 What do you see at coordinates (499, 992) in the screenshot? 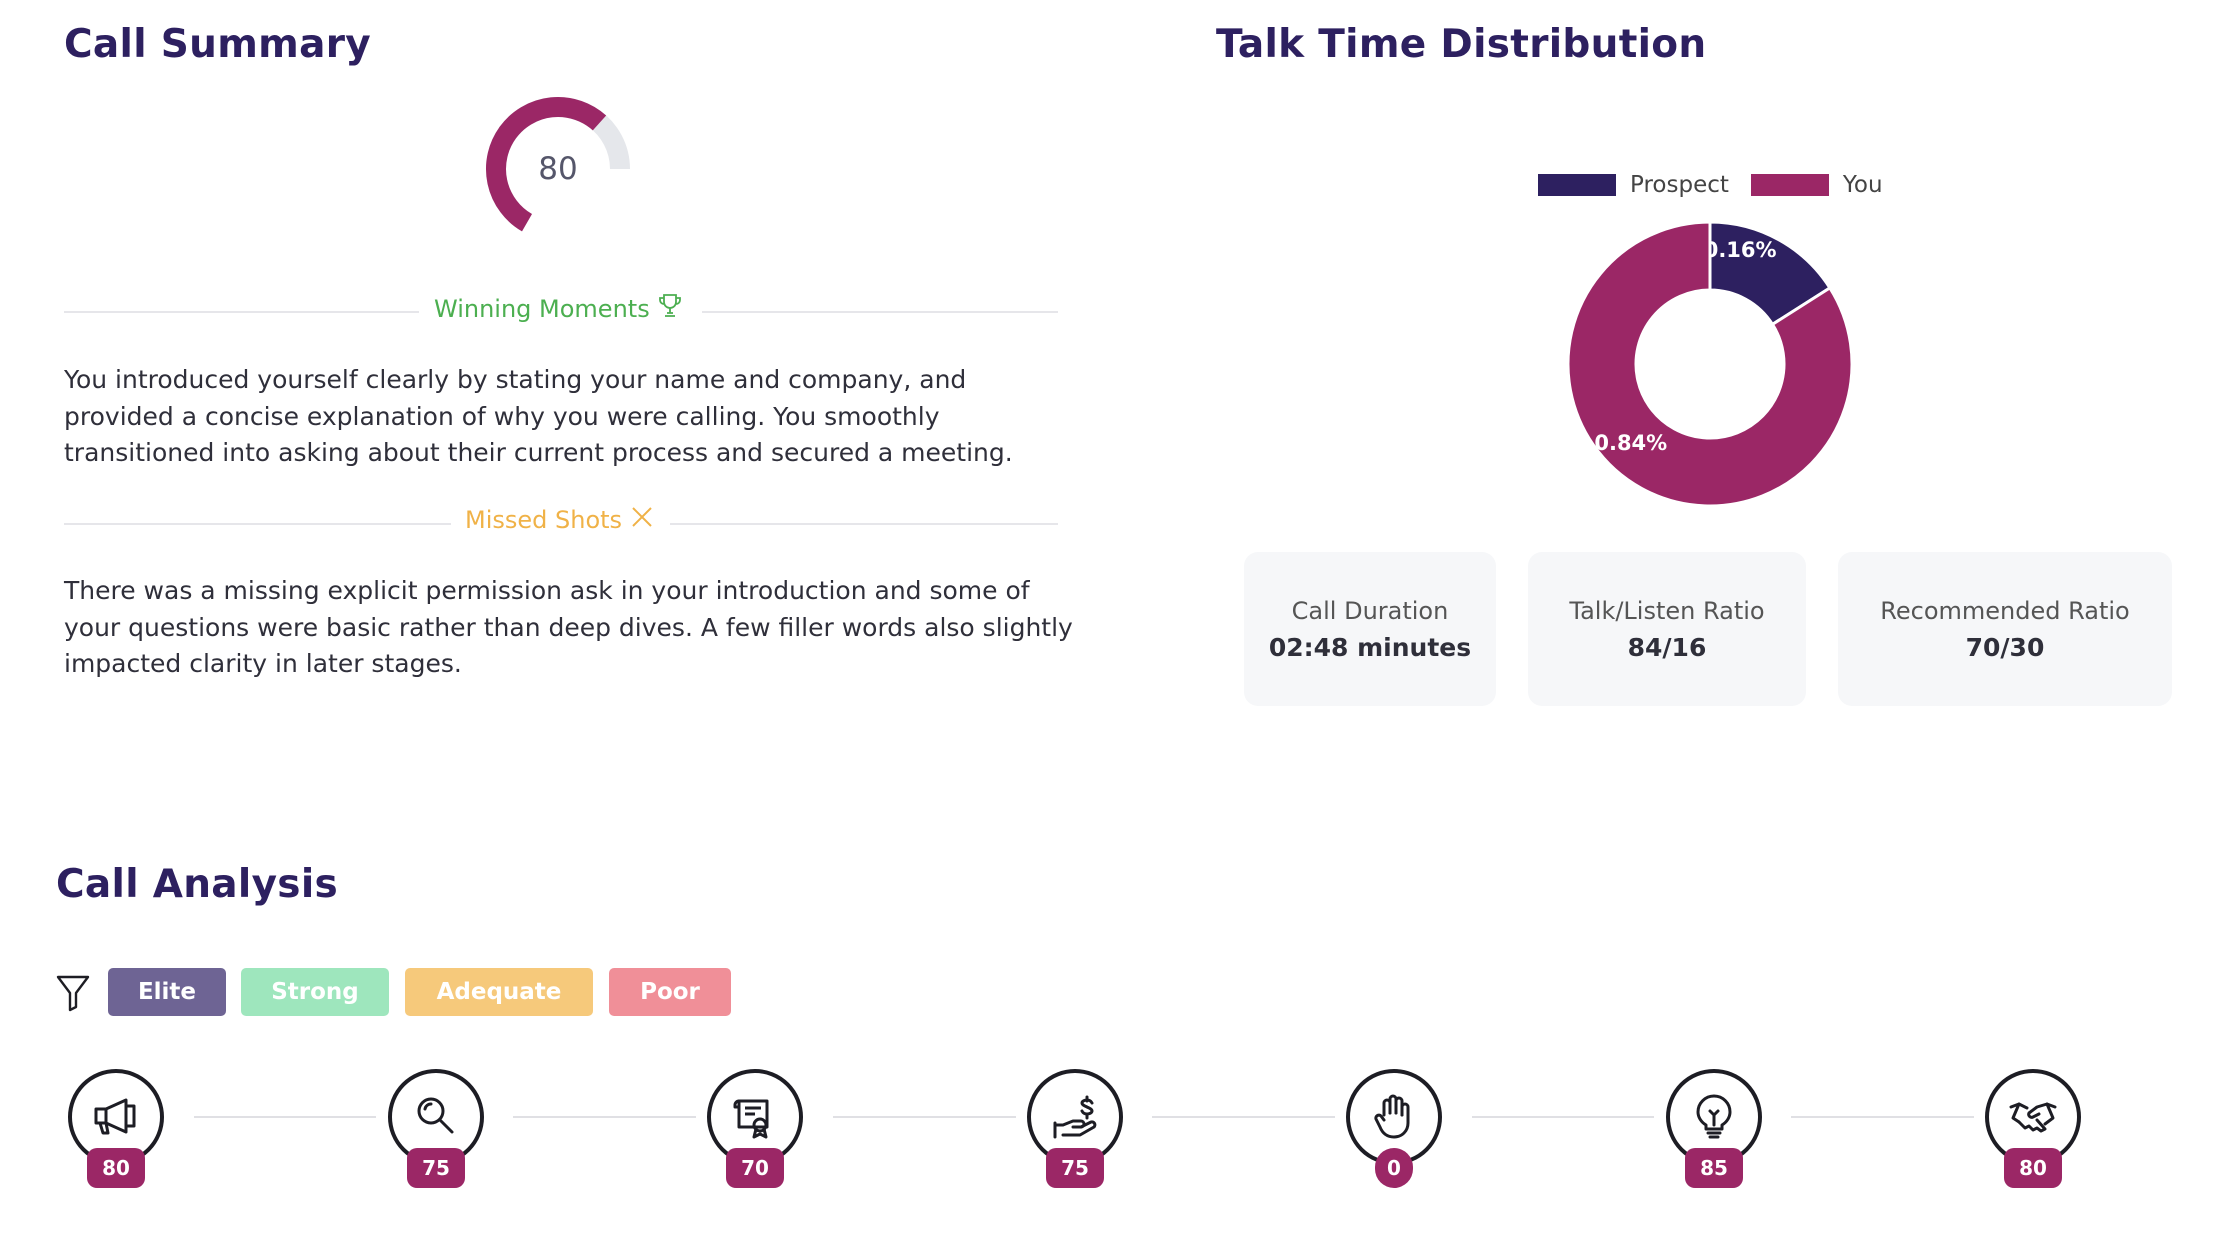
I see `filter-chip-adequate: Adequate` at bounding box center [499, 992].